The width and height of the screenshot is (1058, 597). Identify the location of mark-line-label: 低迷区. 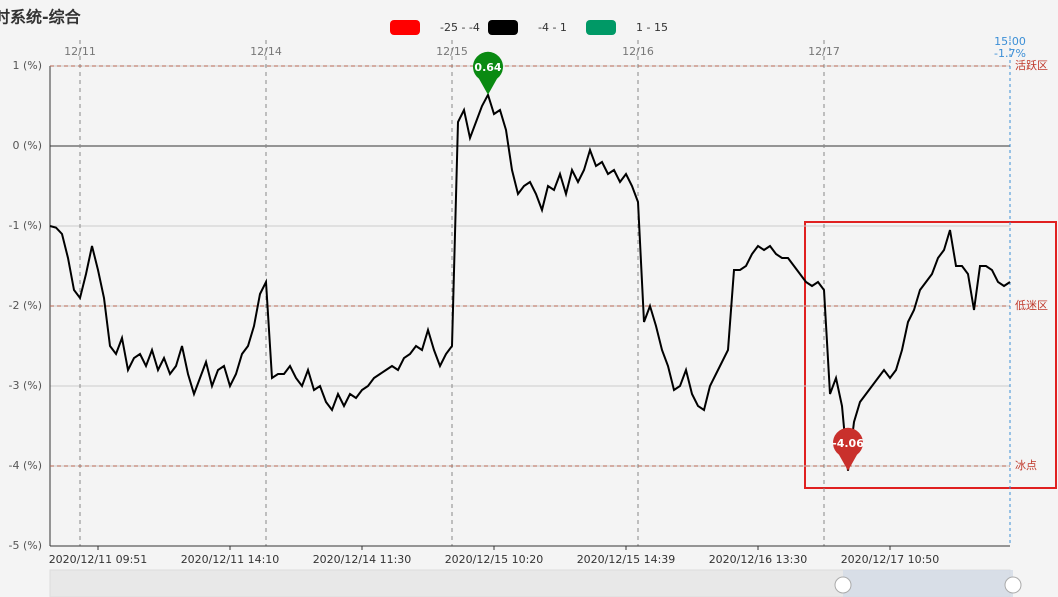
(1031, 305).